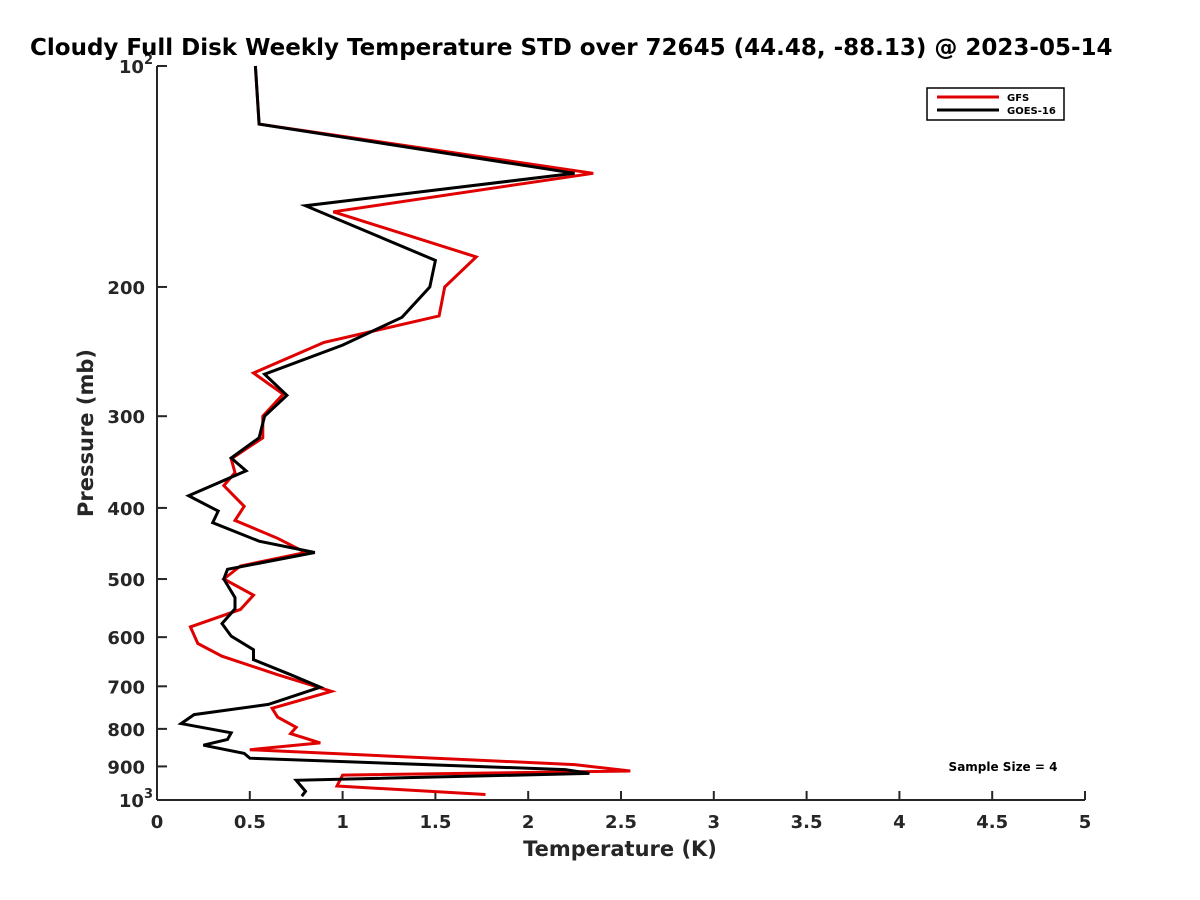 The width and height of the screenshot is (1200, 900). Describe the element at coordinates (1085, 822) in the screenshot. I see `x-tick-label: 5` at that location.